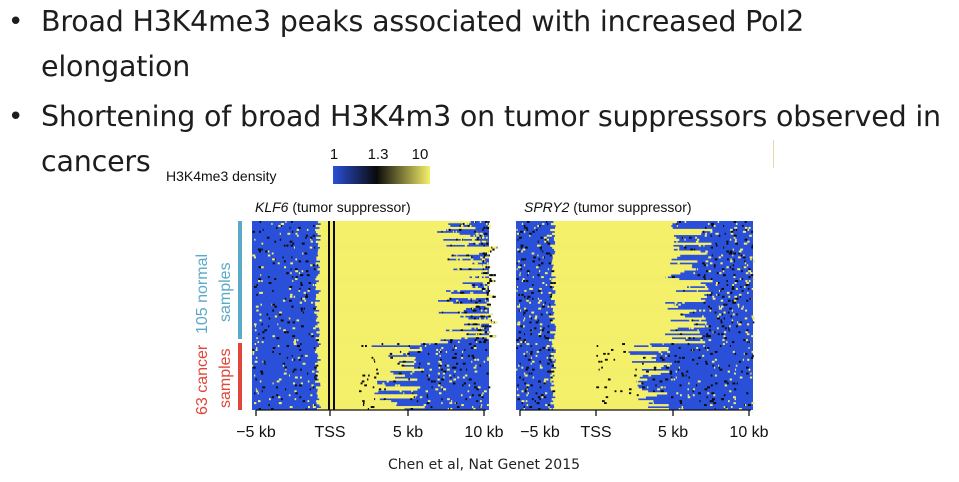 This screenshot has height=482, width=959. What do you see at coordinates (272, 207) in the screenshot?
I see `gene-name: KLF6` at bounding box center [272, 207].